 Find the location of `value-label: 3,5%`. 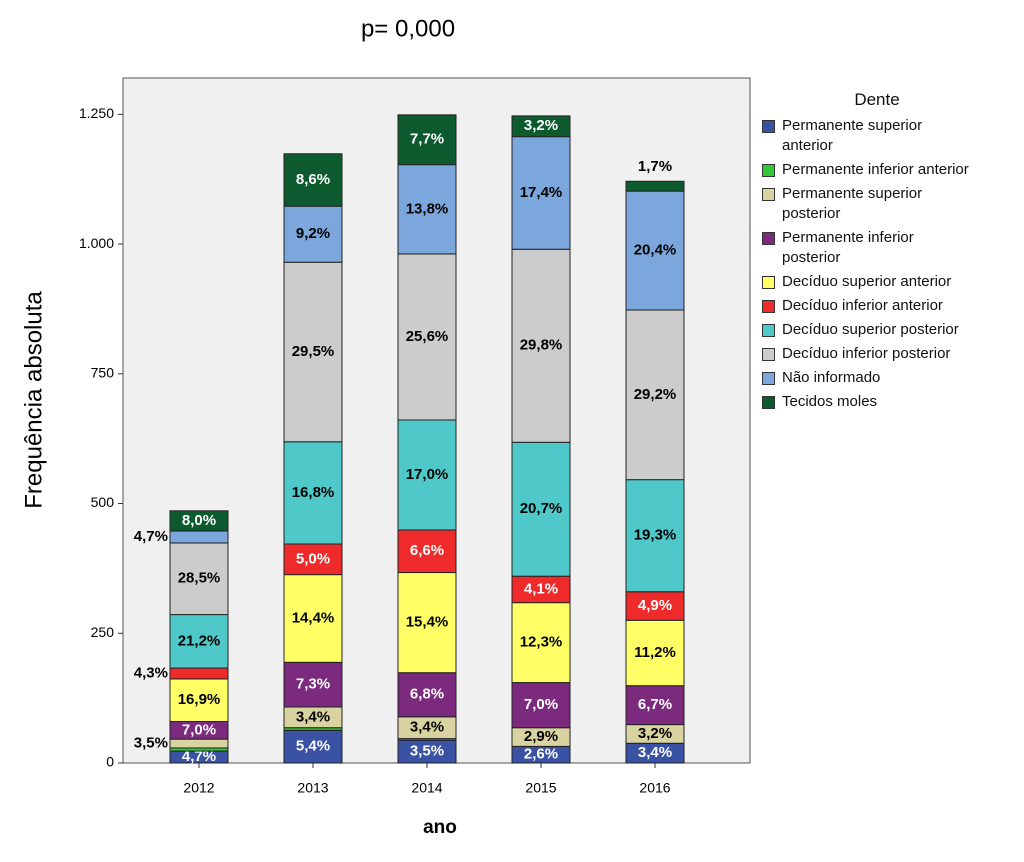

value-label: 3,5% is located at coordinates (151, 743).